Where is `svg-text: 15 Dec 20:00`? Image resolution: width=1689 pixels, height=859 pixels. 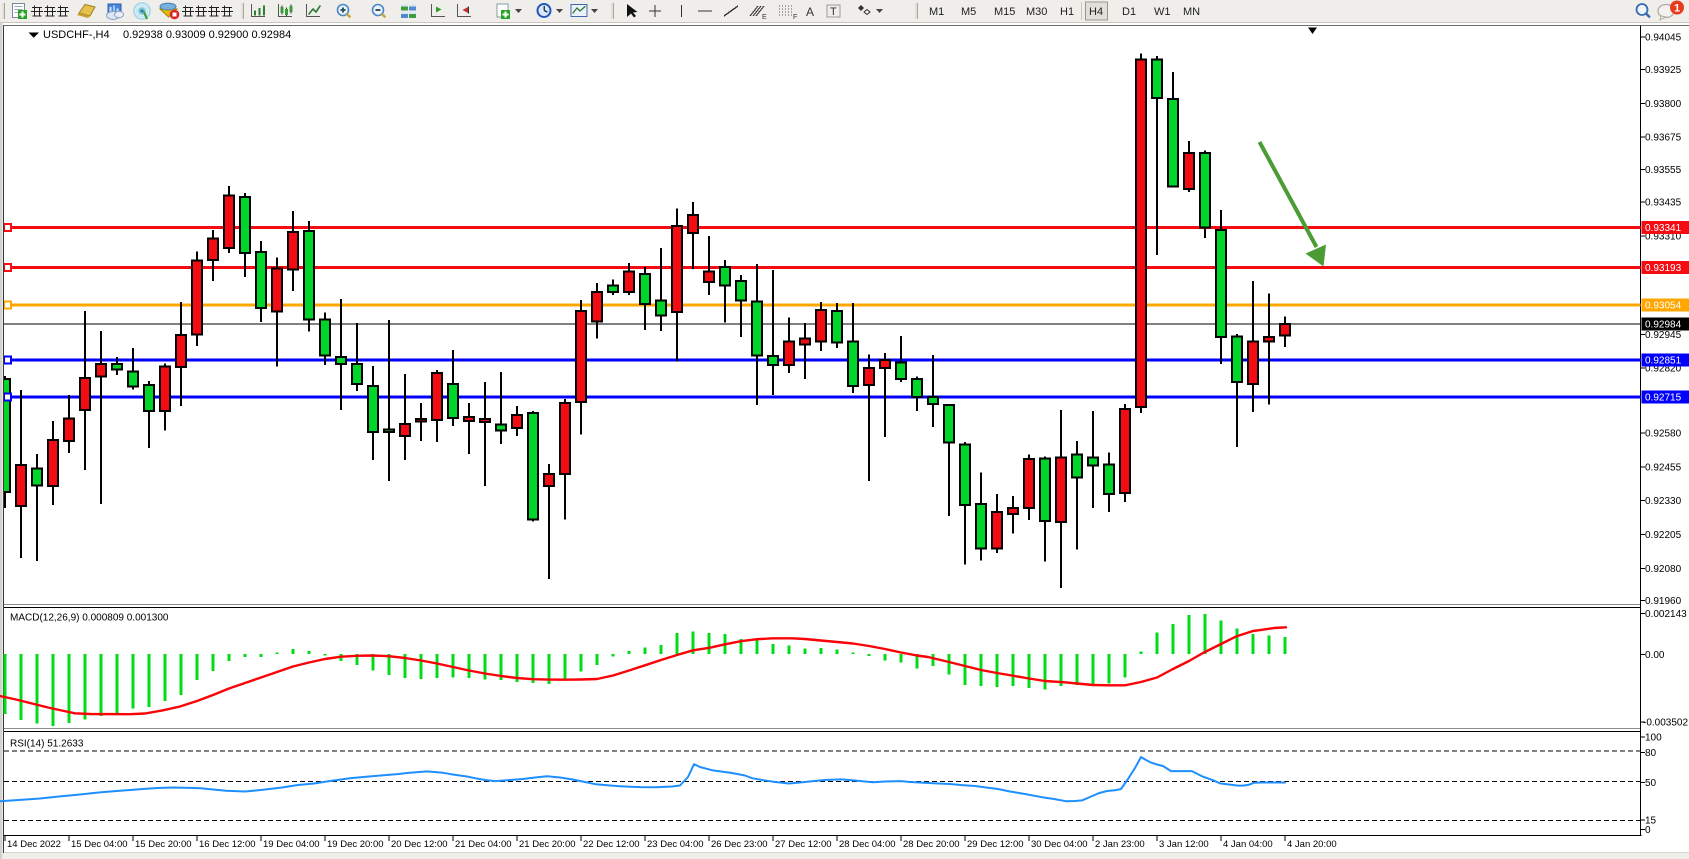 svg-text: 15 Dec 20:00 is located at coordinates (163, 844).